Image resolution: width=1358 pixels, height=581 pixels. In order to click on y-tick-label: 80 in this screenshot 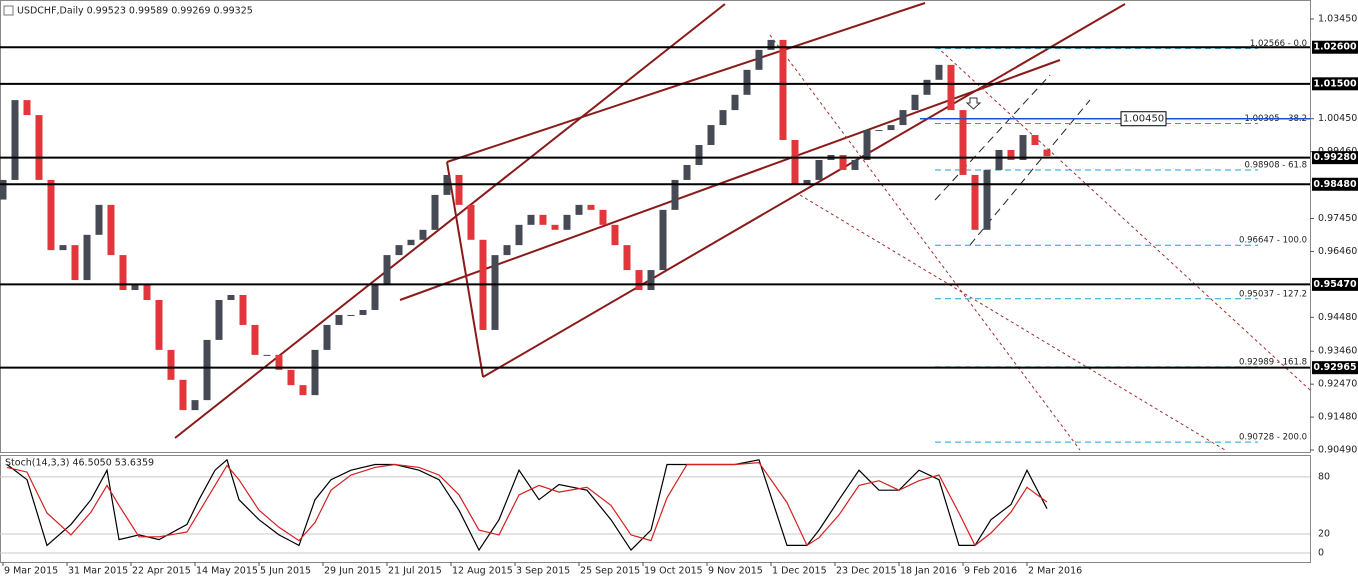, I will do `click(1324, 476)`.